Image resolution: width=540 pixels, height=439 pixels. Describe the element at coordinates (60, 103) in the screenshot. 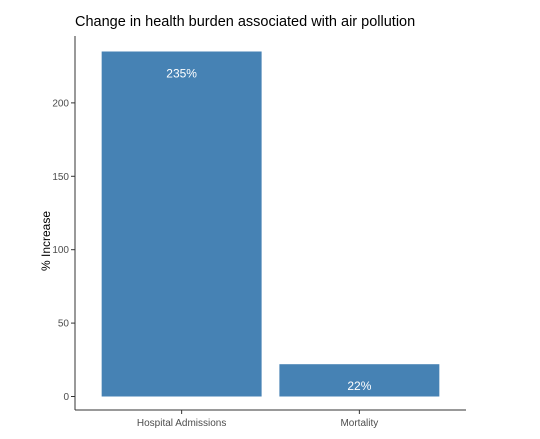

I see `y-tick-label: 200` at that location.